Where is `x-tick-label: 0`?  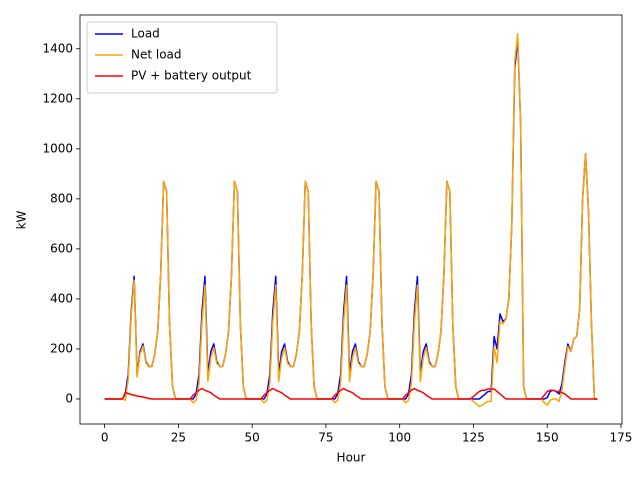 x-tick-label: 0 is located at coordinates (105, 438).